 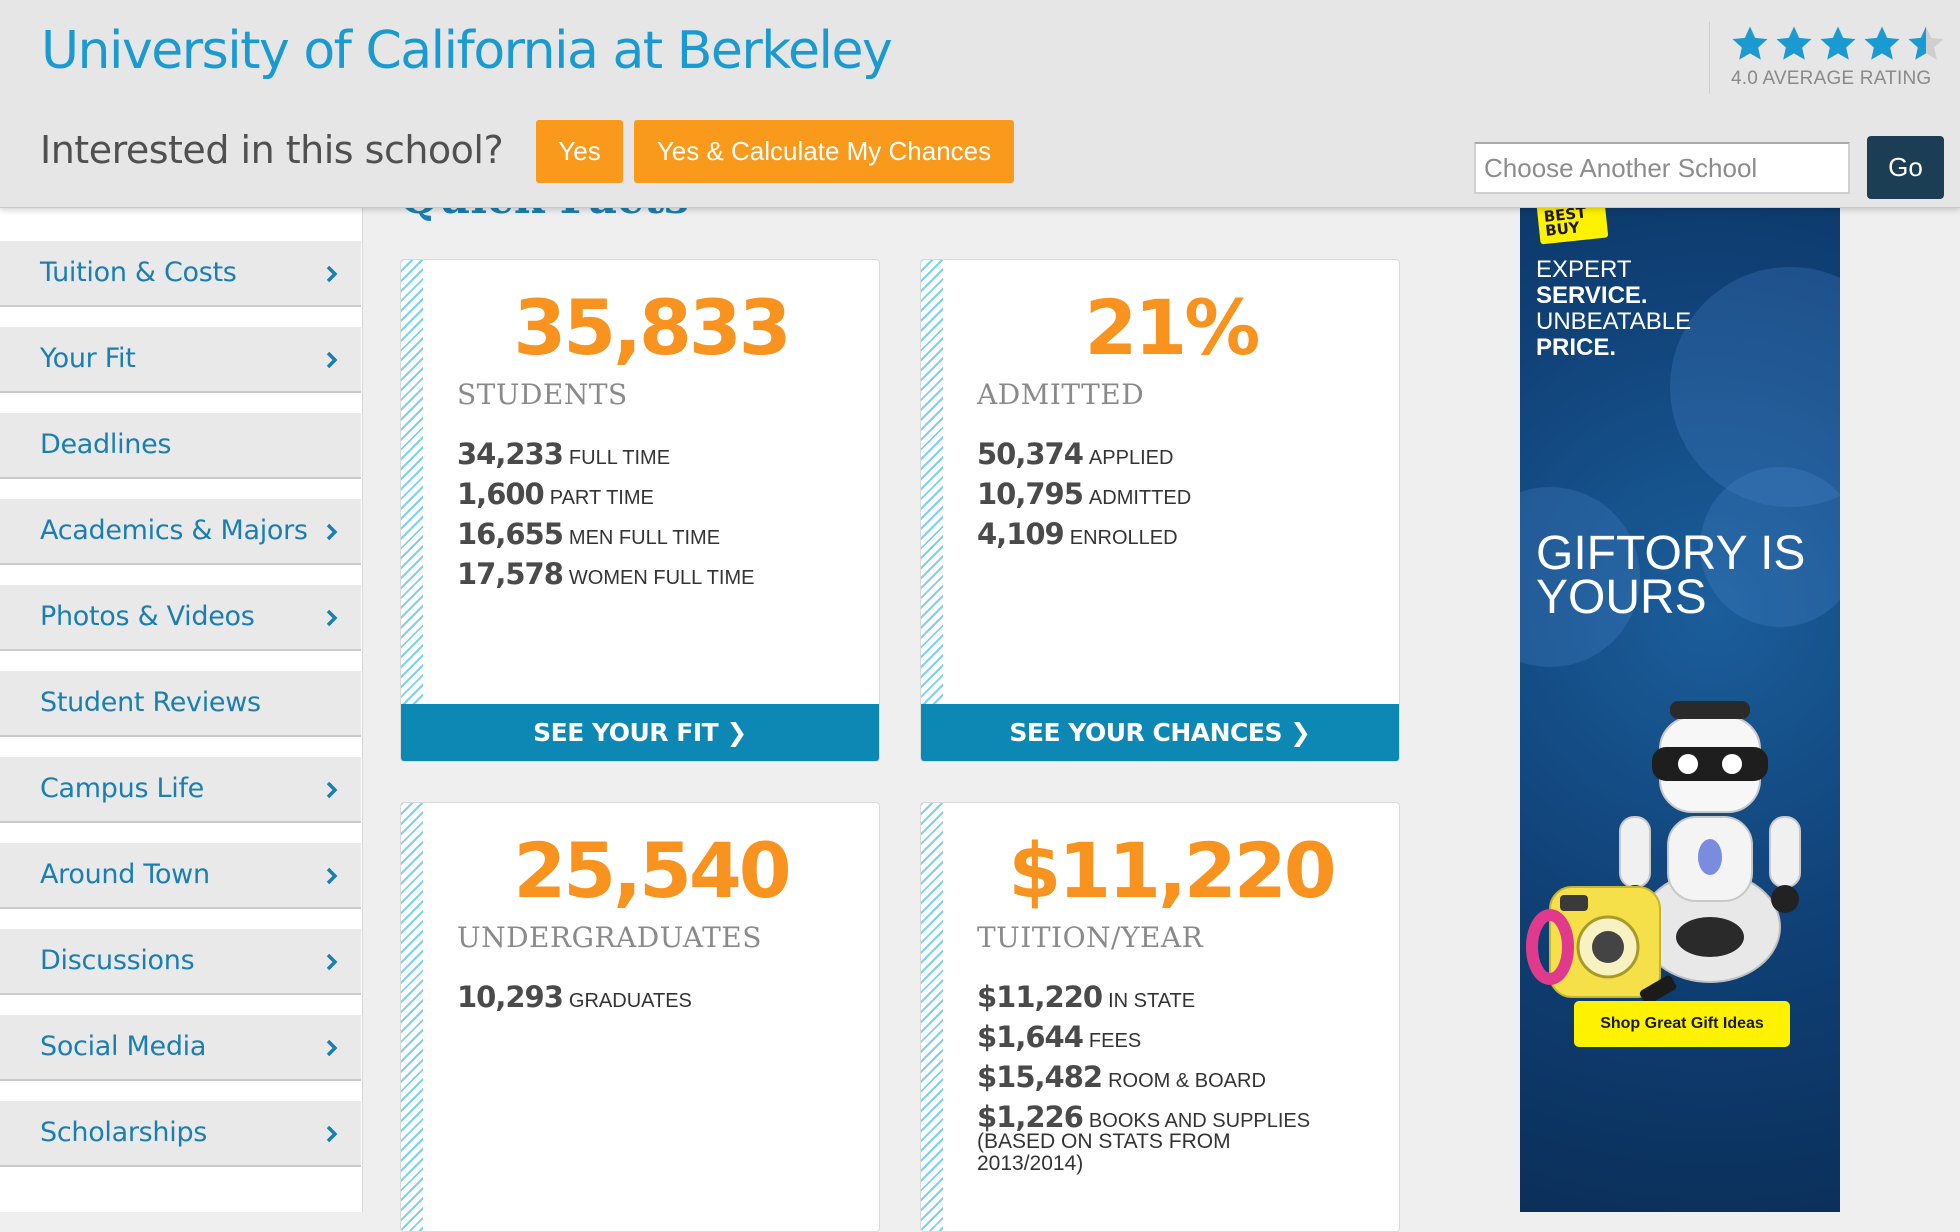 I want to click on stat-row: 34,233 FULL TIME, so click(x=606, y=454).